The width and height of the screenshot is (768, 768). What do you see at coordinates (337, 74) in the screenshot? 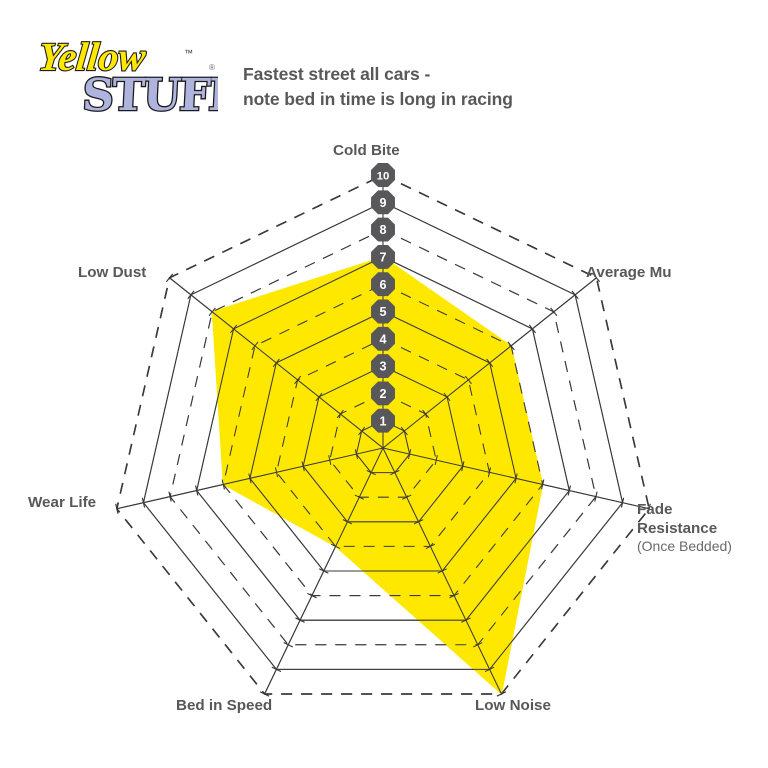
I see `chart-title-line1: Fastest street all cars -` at bounding box center [337, 74].